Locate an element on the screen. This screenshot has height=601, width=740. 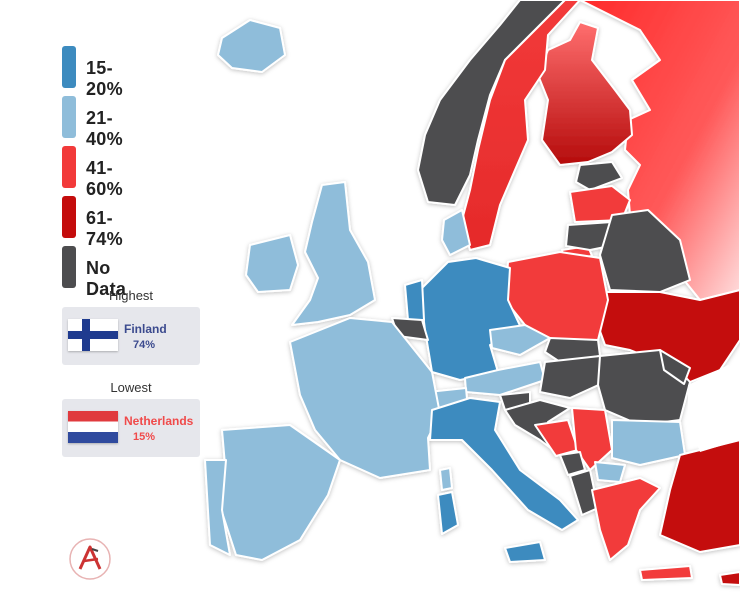
highest-card: Finland 74% is located at coordinates (131, 336).